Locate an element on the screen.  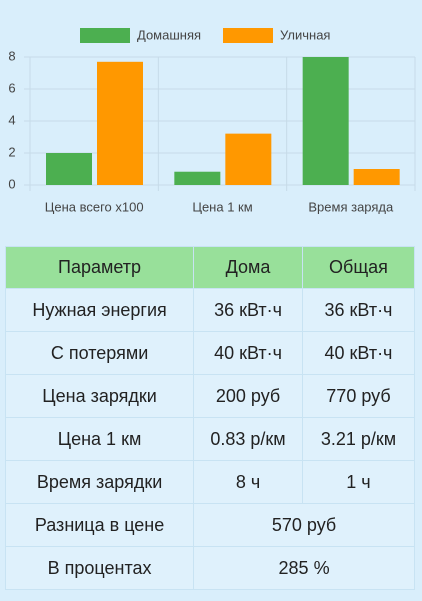
table-cell: Цена 1 км is located at coordinates (99, 439).